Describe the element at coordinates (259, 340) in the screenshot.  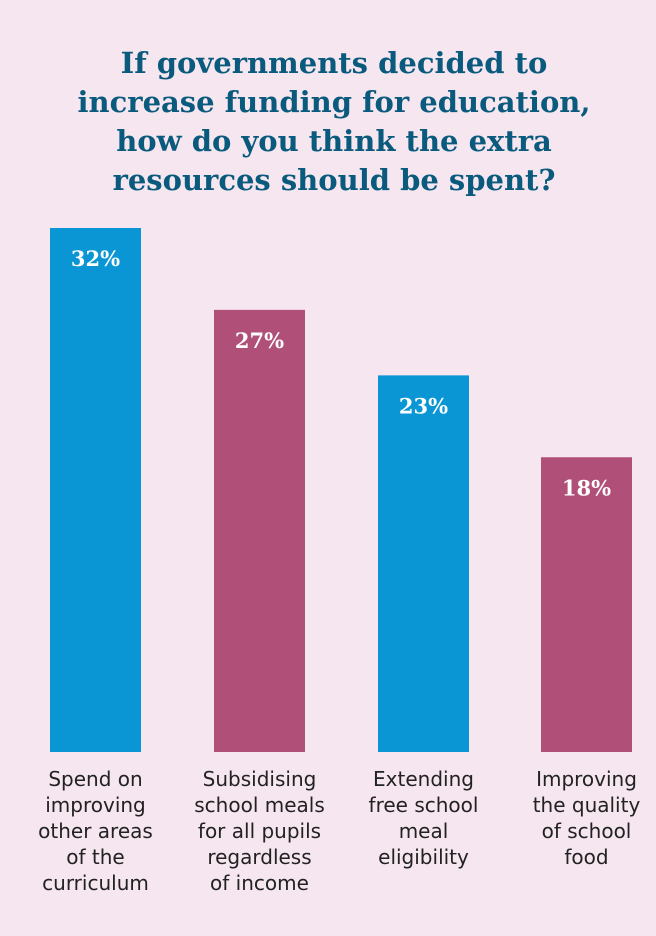
I see `data-label-2: 27%` at that location.